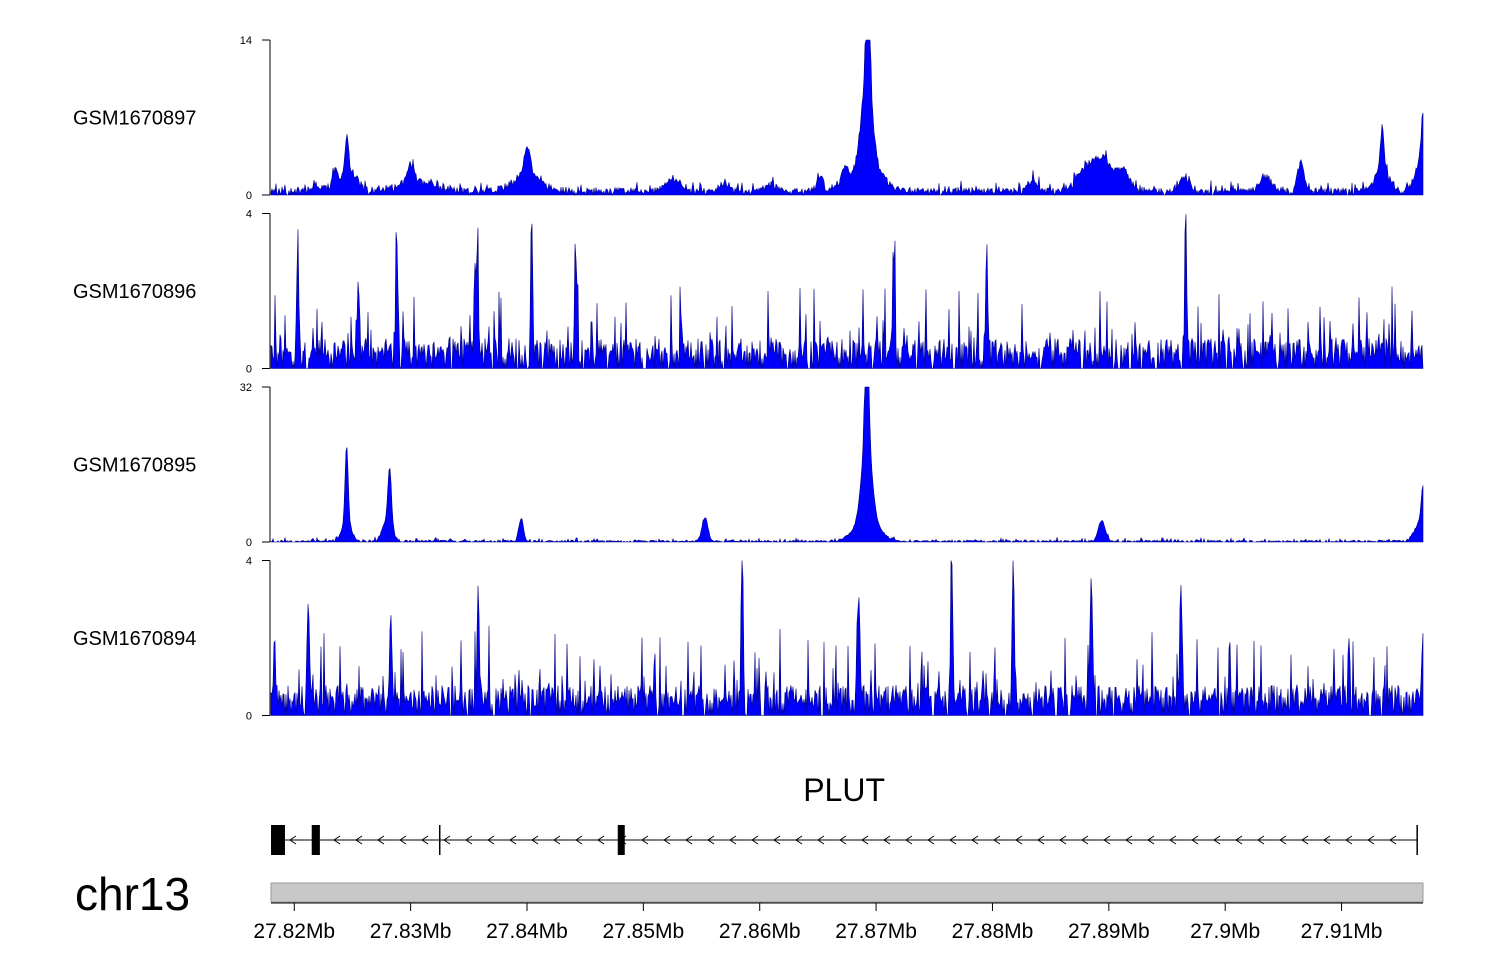 This screenshot has height=980, width=1500. I want to click on x-tick-label: 27.88Mb, so click(993, 931).